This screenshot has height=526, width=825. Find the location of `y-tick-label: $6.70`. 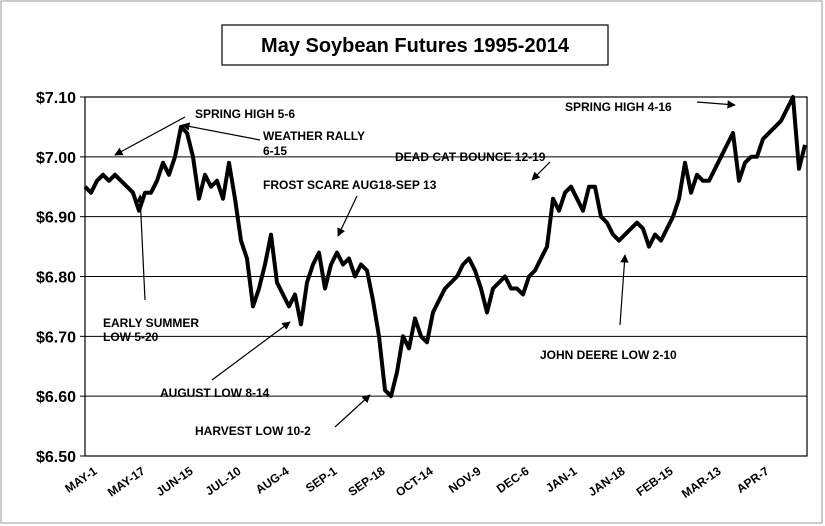

y-tick-label: $6.70 is located at coordinates (56, 337).